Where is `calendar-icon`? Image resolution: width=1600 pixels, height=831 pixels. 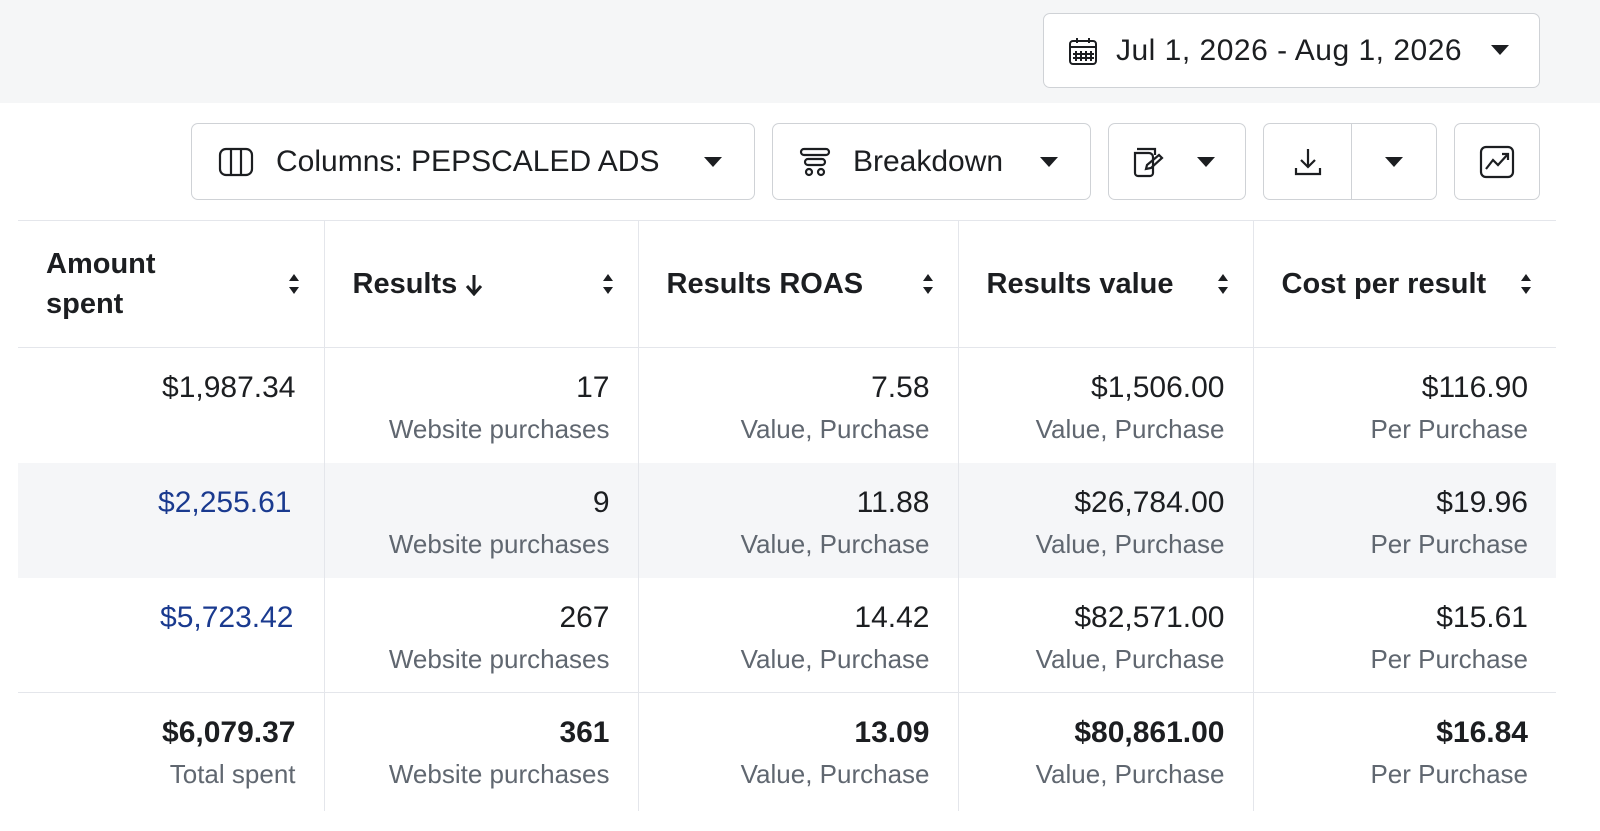 calendar-icon is located at coordinates (1083, 51).